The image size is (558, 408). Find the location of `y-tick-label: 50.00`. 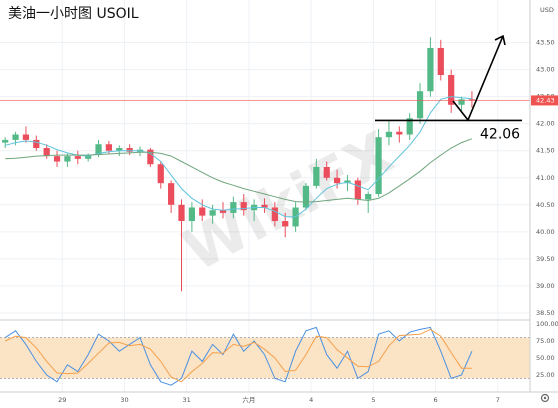

y-tick-label: 50.00 is located at coordinates (545, 358).